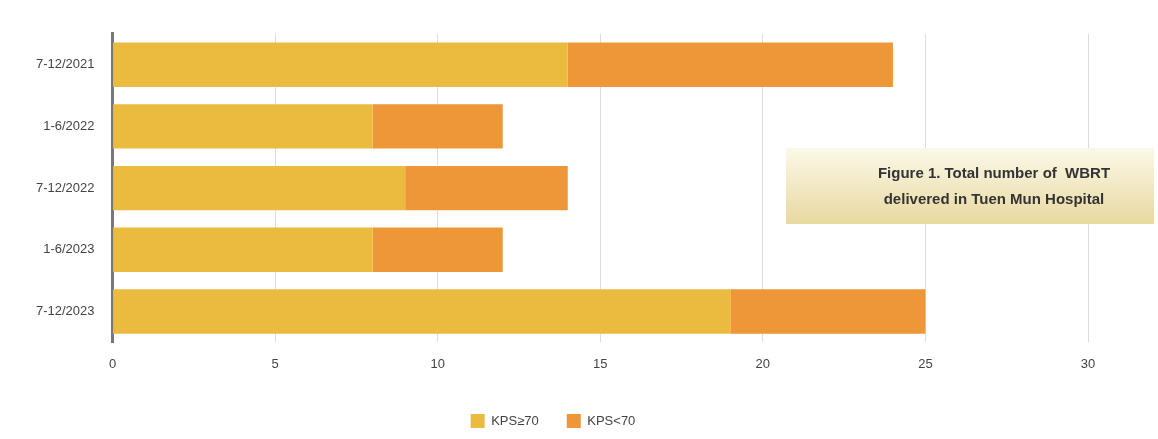 This screenshot has width=1158, height=439. Describe the element at coordinates (65, 187) in the screenshot. I see `y-tick-label: 7-12/2022` at that location.